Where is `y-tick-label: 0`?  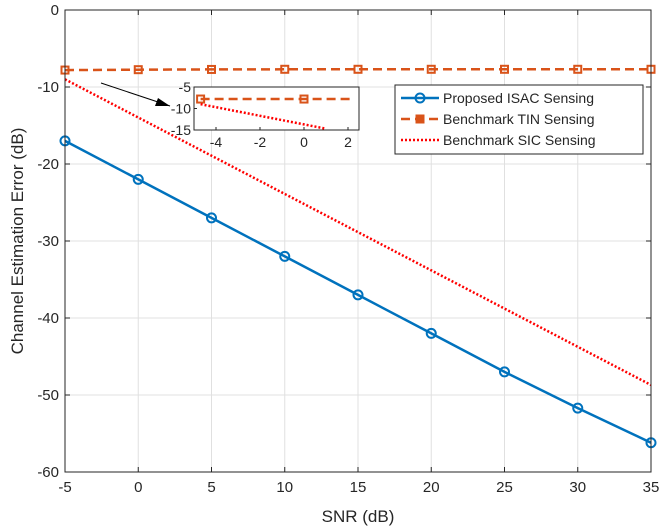
y-tick-label: 0 is located at coordinates (55, 10).